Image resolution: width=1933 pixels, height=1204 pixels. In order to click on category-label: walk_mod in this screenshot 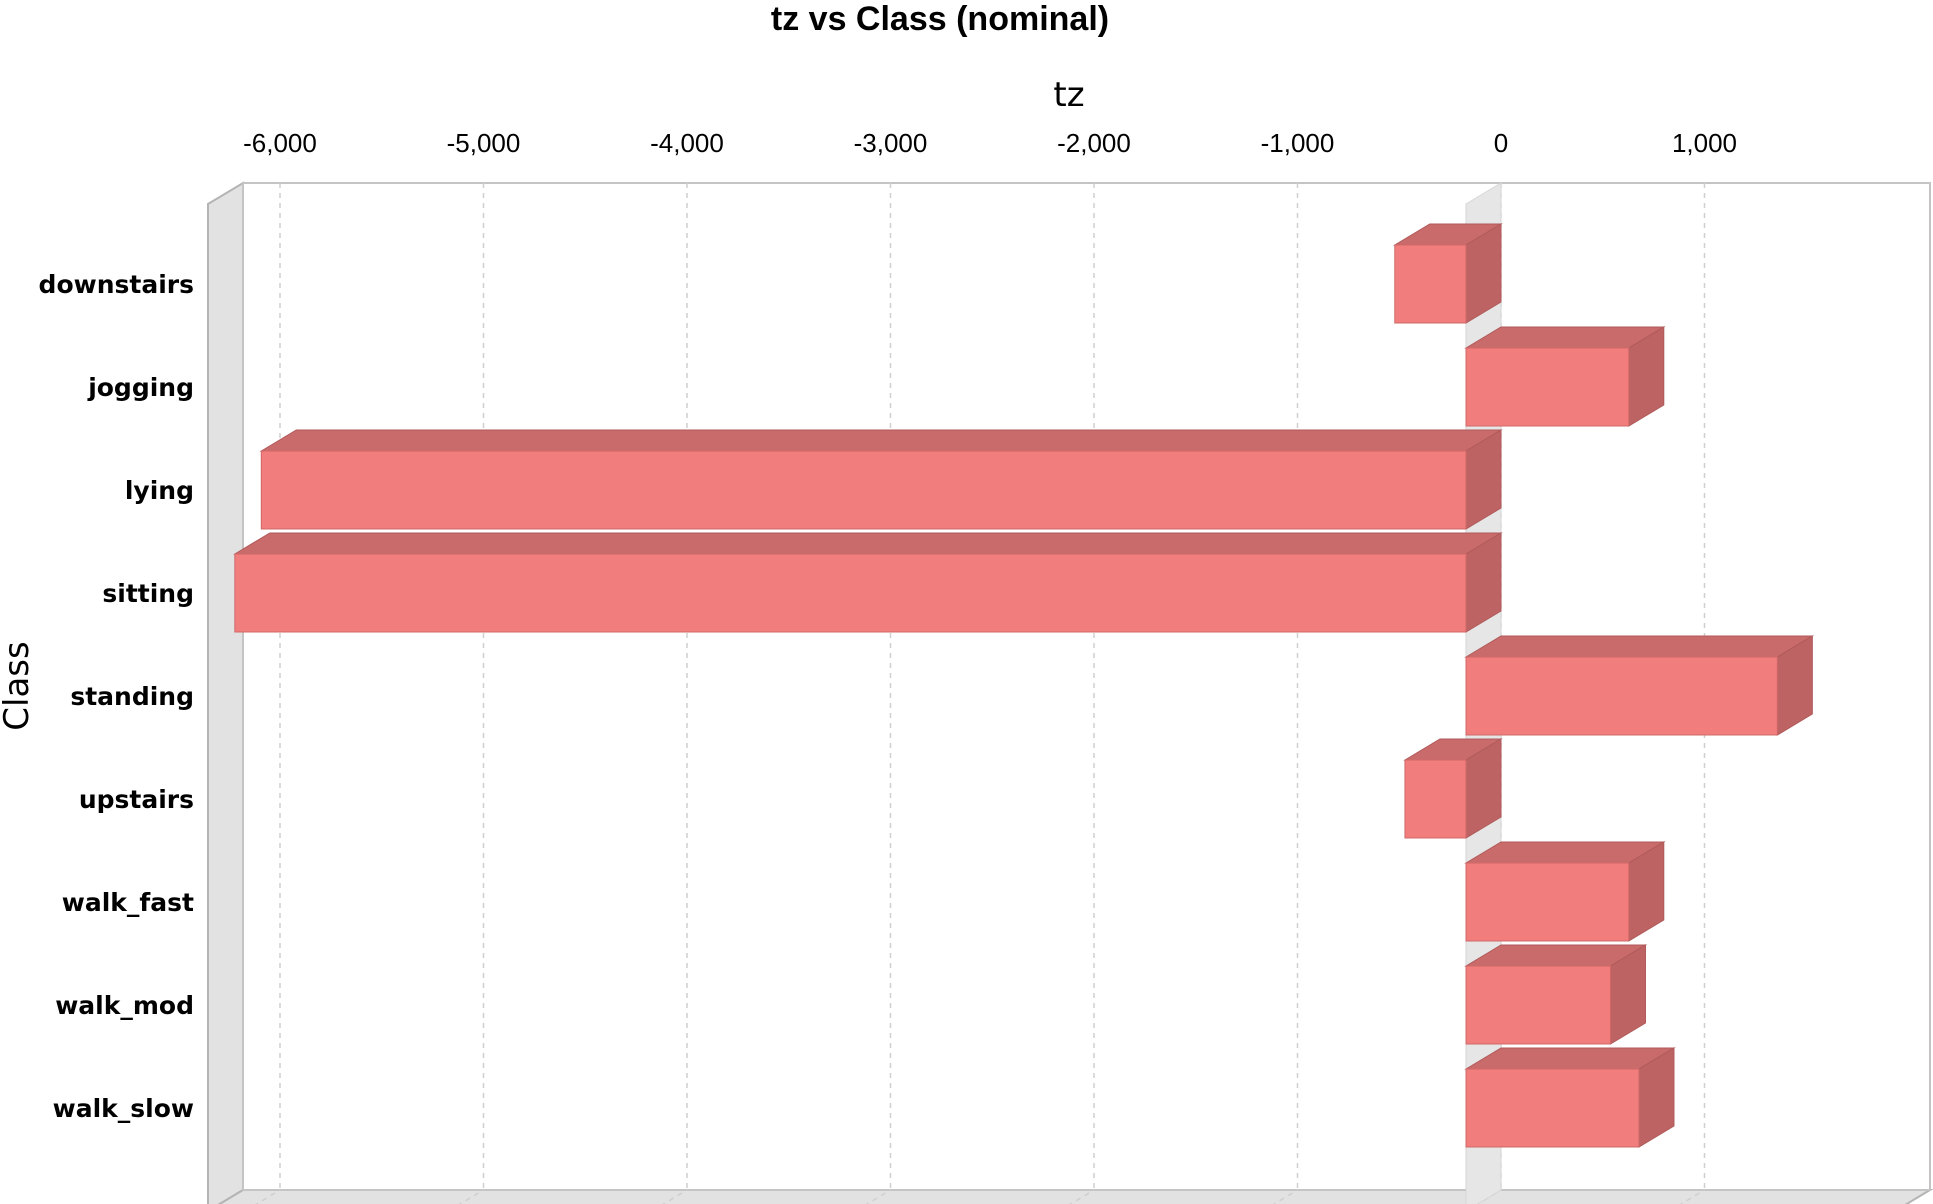, I will do `click(124, 1005)`.